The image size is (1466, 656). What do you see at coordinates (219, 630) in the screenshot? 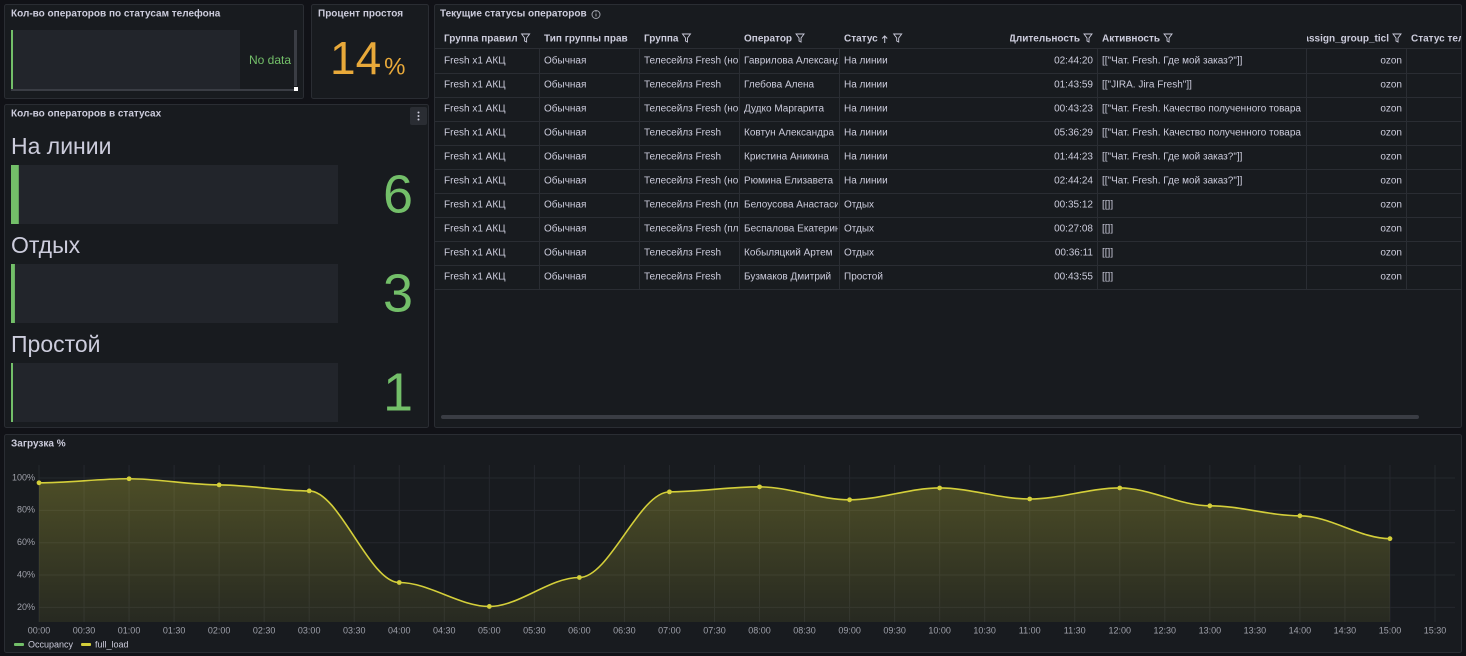
I see `x-tick-label: 02:00` at bounding box center [219, 630].